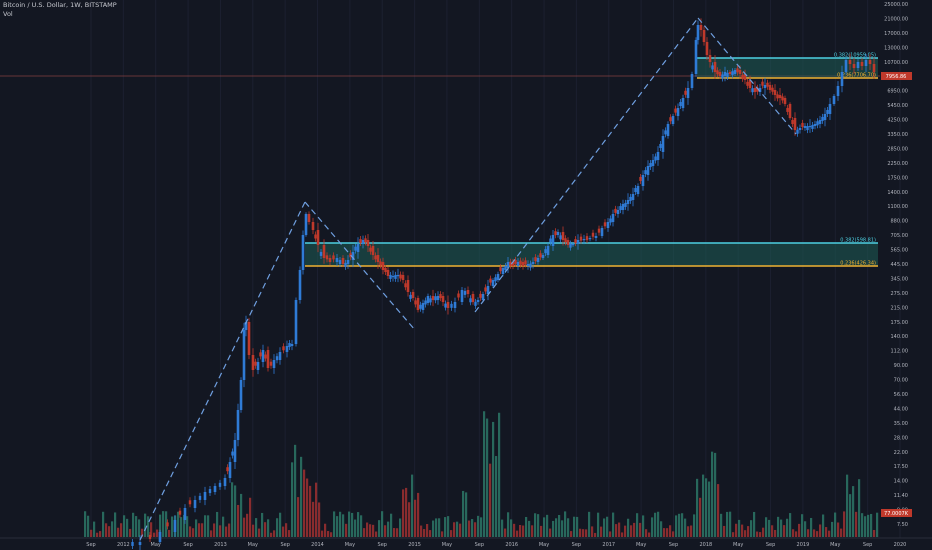 The image size is (932, 550). Describe the element at coordinates (900, 308) in the screenshot. I see `price-tick-label: 215.00` at that location.